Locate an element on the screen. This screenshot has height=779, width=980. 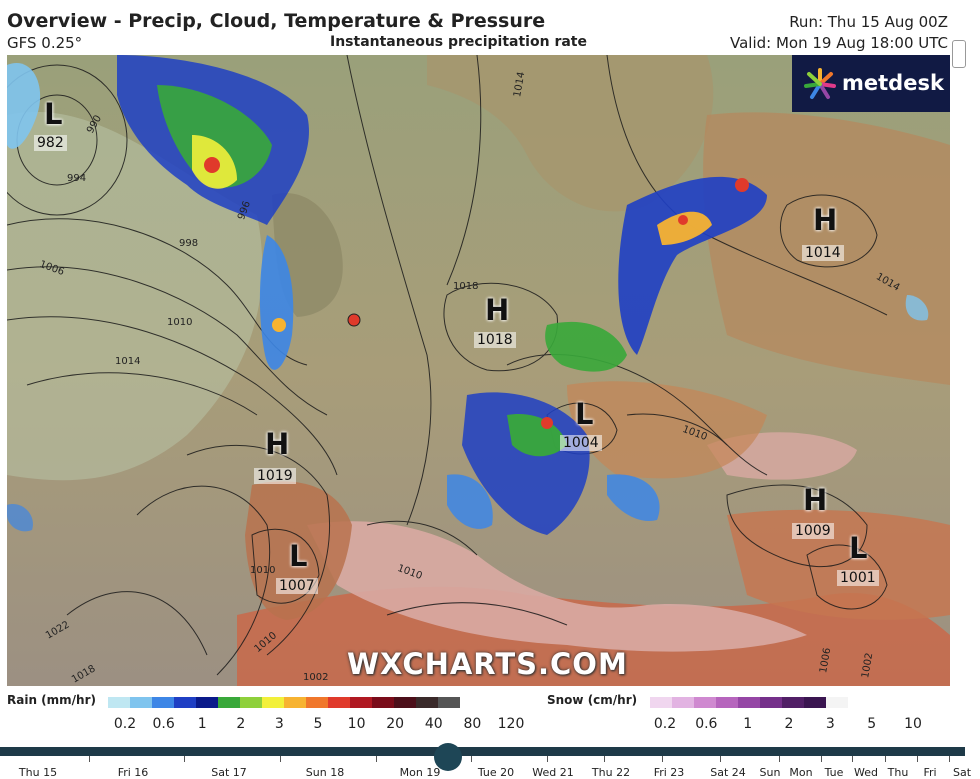
timeline-day-label: Fri is located at coordinates (930, 772).